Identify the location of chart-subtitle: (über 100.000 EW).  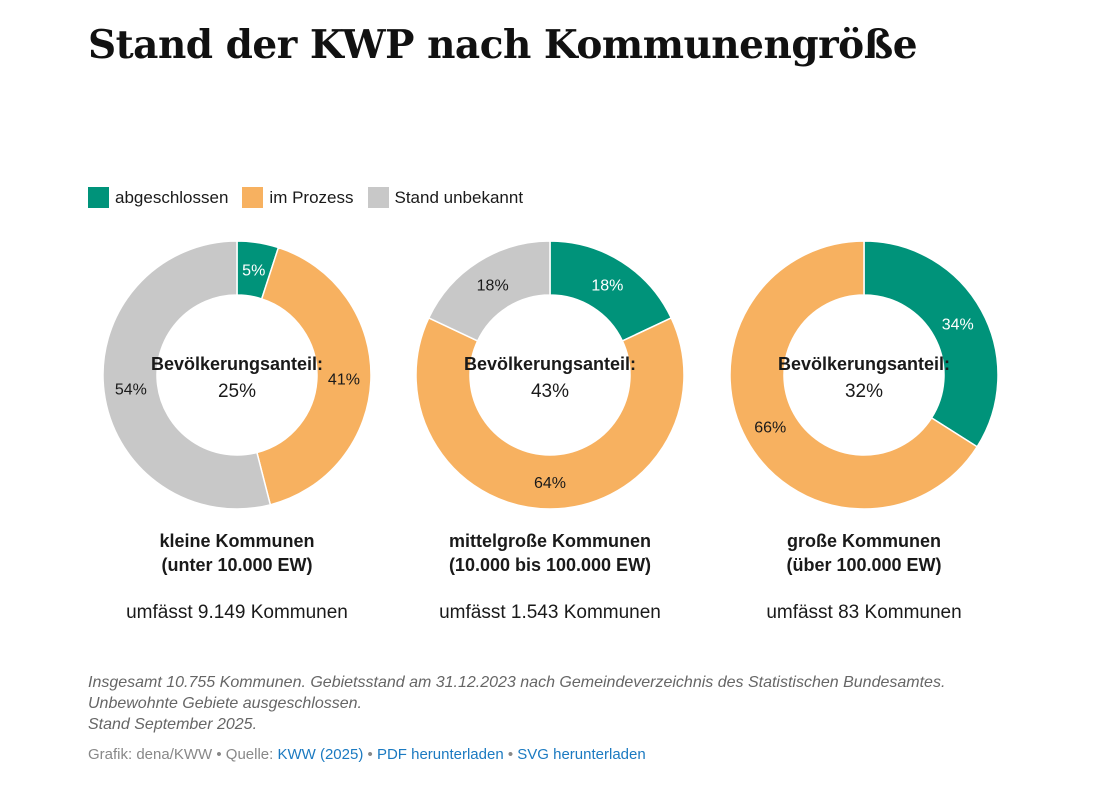
(864, 565).